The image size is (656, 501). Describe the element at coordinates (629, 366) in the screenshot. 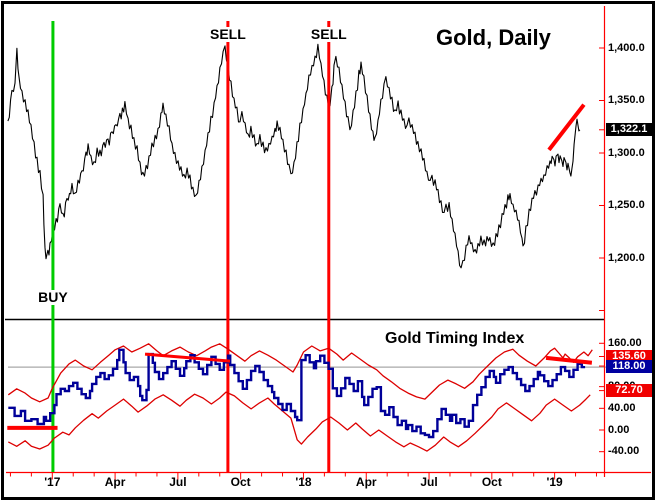

I see `indicator-value-badge: 118.00` at that location.